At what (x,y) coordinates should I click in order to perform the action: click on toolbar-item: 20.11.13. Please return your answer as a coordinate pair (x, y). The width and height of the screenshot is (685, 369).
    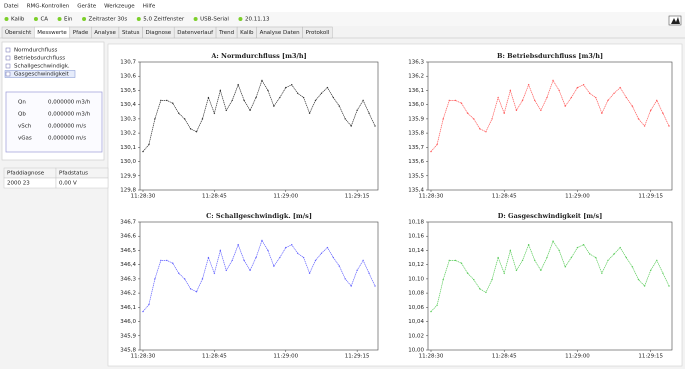
    Looking at the image, I should click on (257, 20).